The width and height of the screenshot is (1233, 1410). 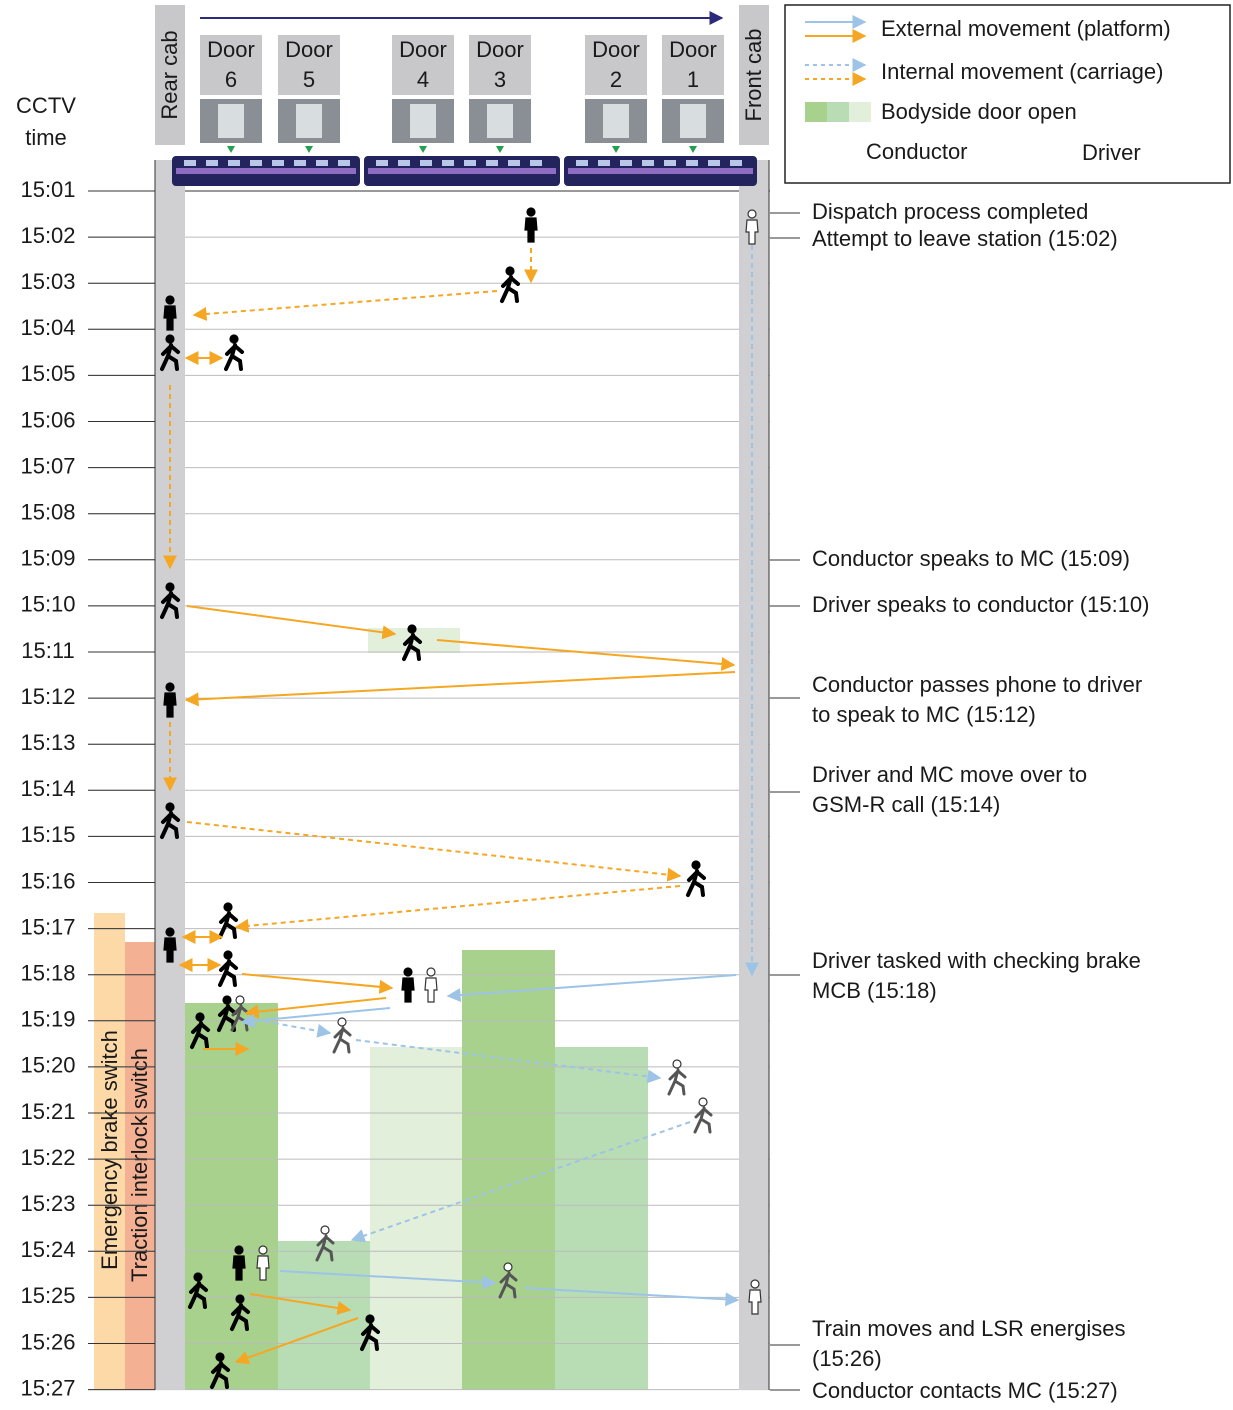 What do you see at coordinates (924, 714) in the screenshot?
I see `event-text: to speak to MC (15:12)` at bounding box center [924, 714].